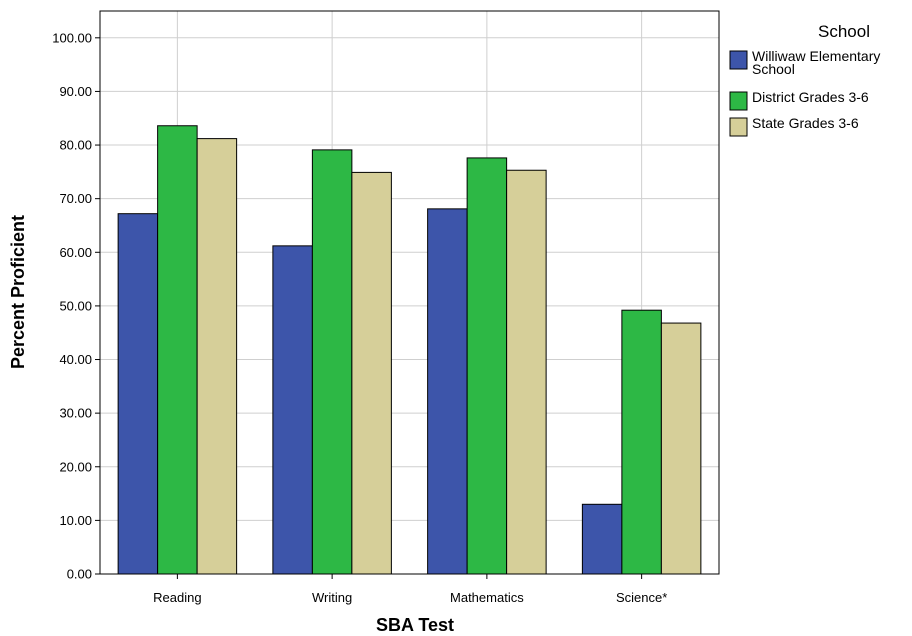 The width and height of the screenshot is (912, 636). Describe the element at coordinates (410, 589) in the screenshot. I see `x-axis-ticks: Reading Writing Mathematics Science*` at that location.